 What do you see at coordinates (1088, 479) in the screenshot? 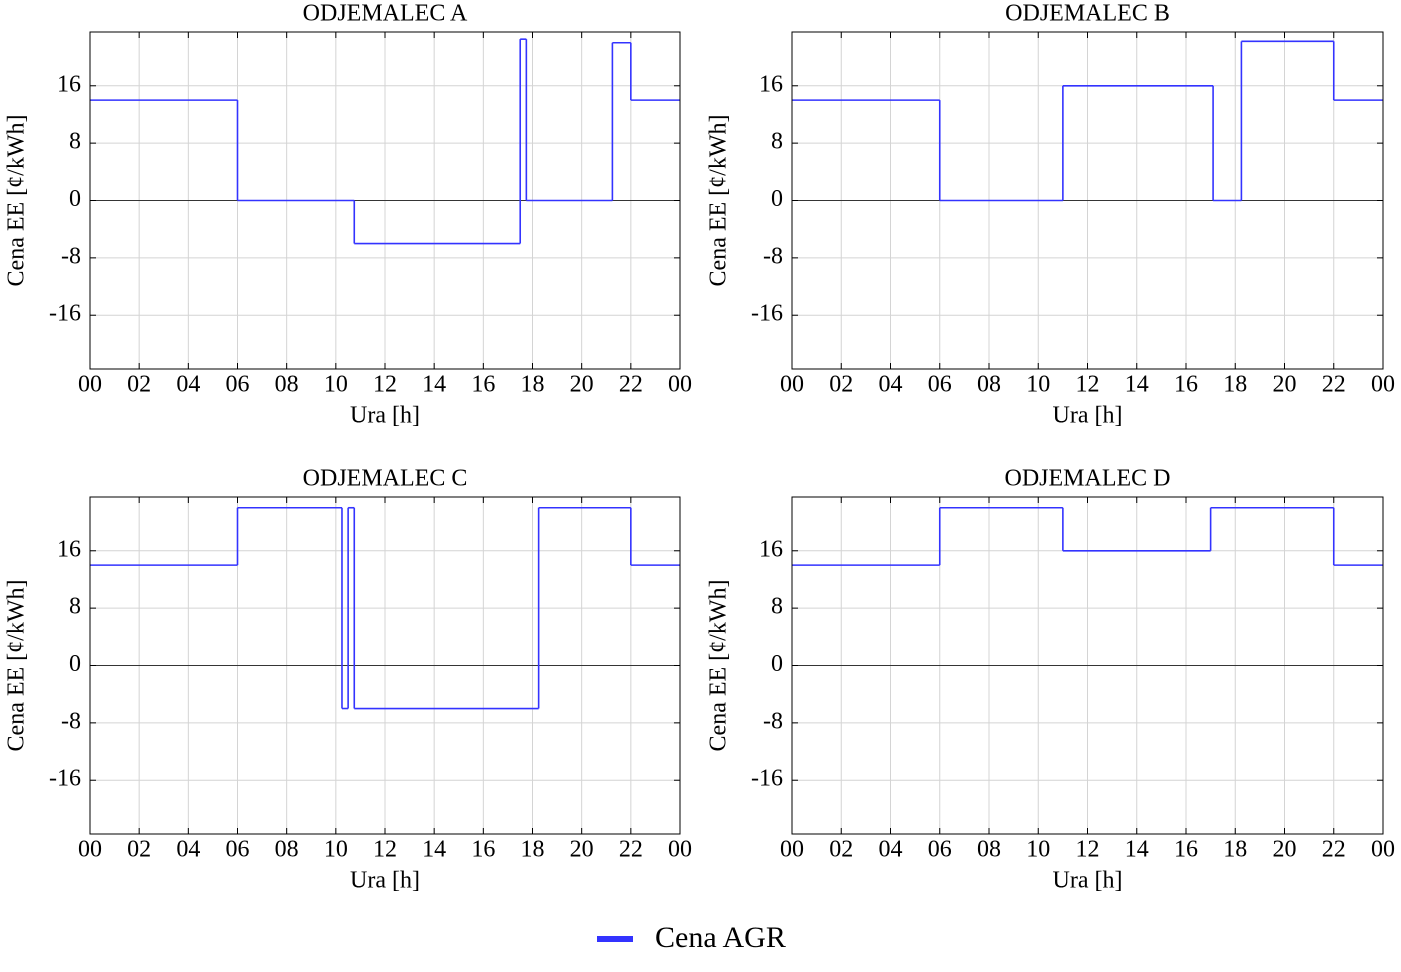
I see `subplot-title: ODJEMALEC D` at bounding box center [1088, 479].